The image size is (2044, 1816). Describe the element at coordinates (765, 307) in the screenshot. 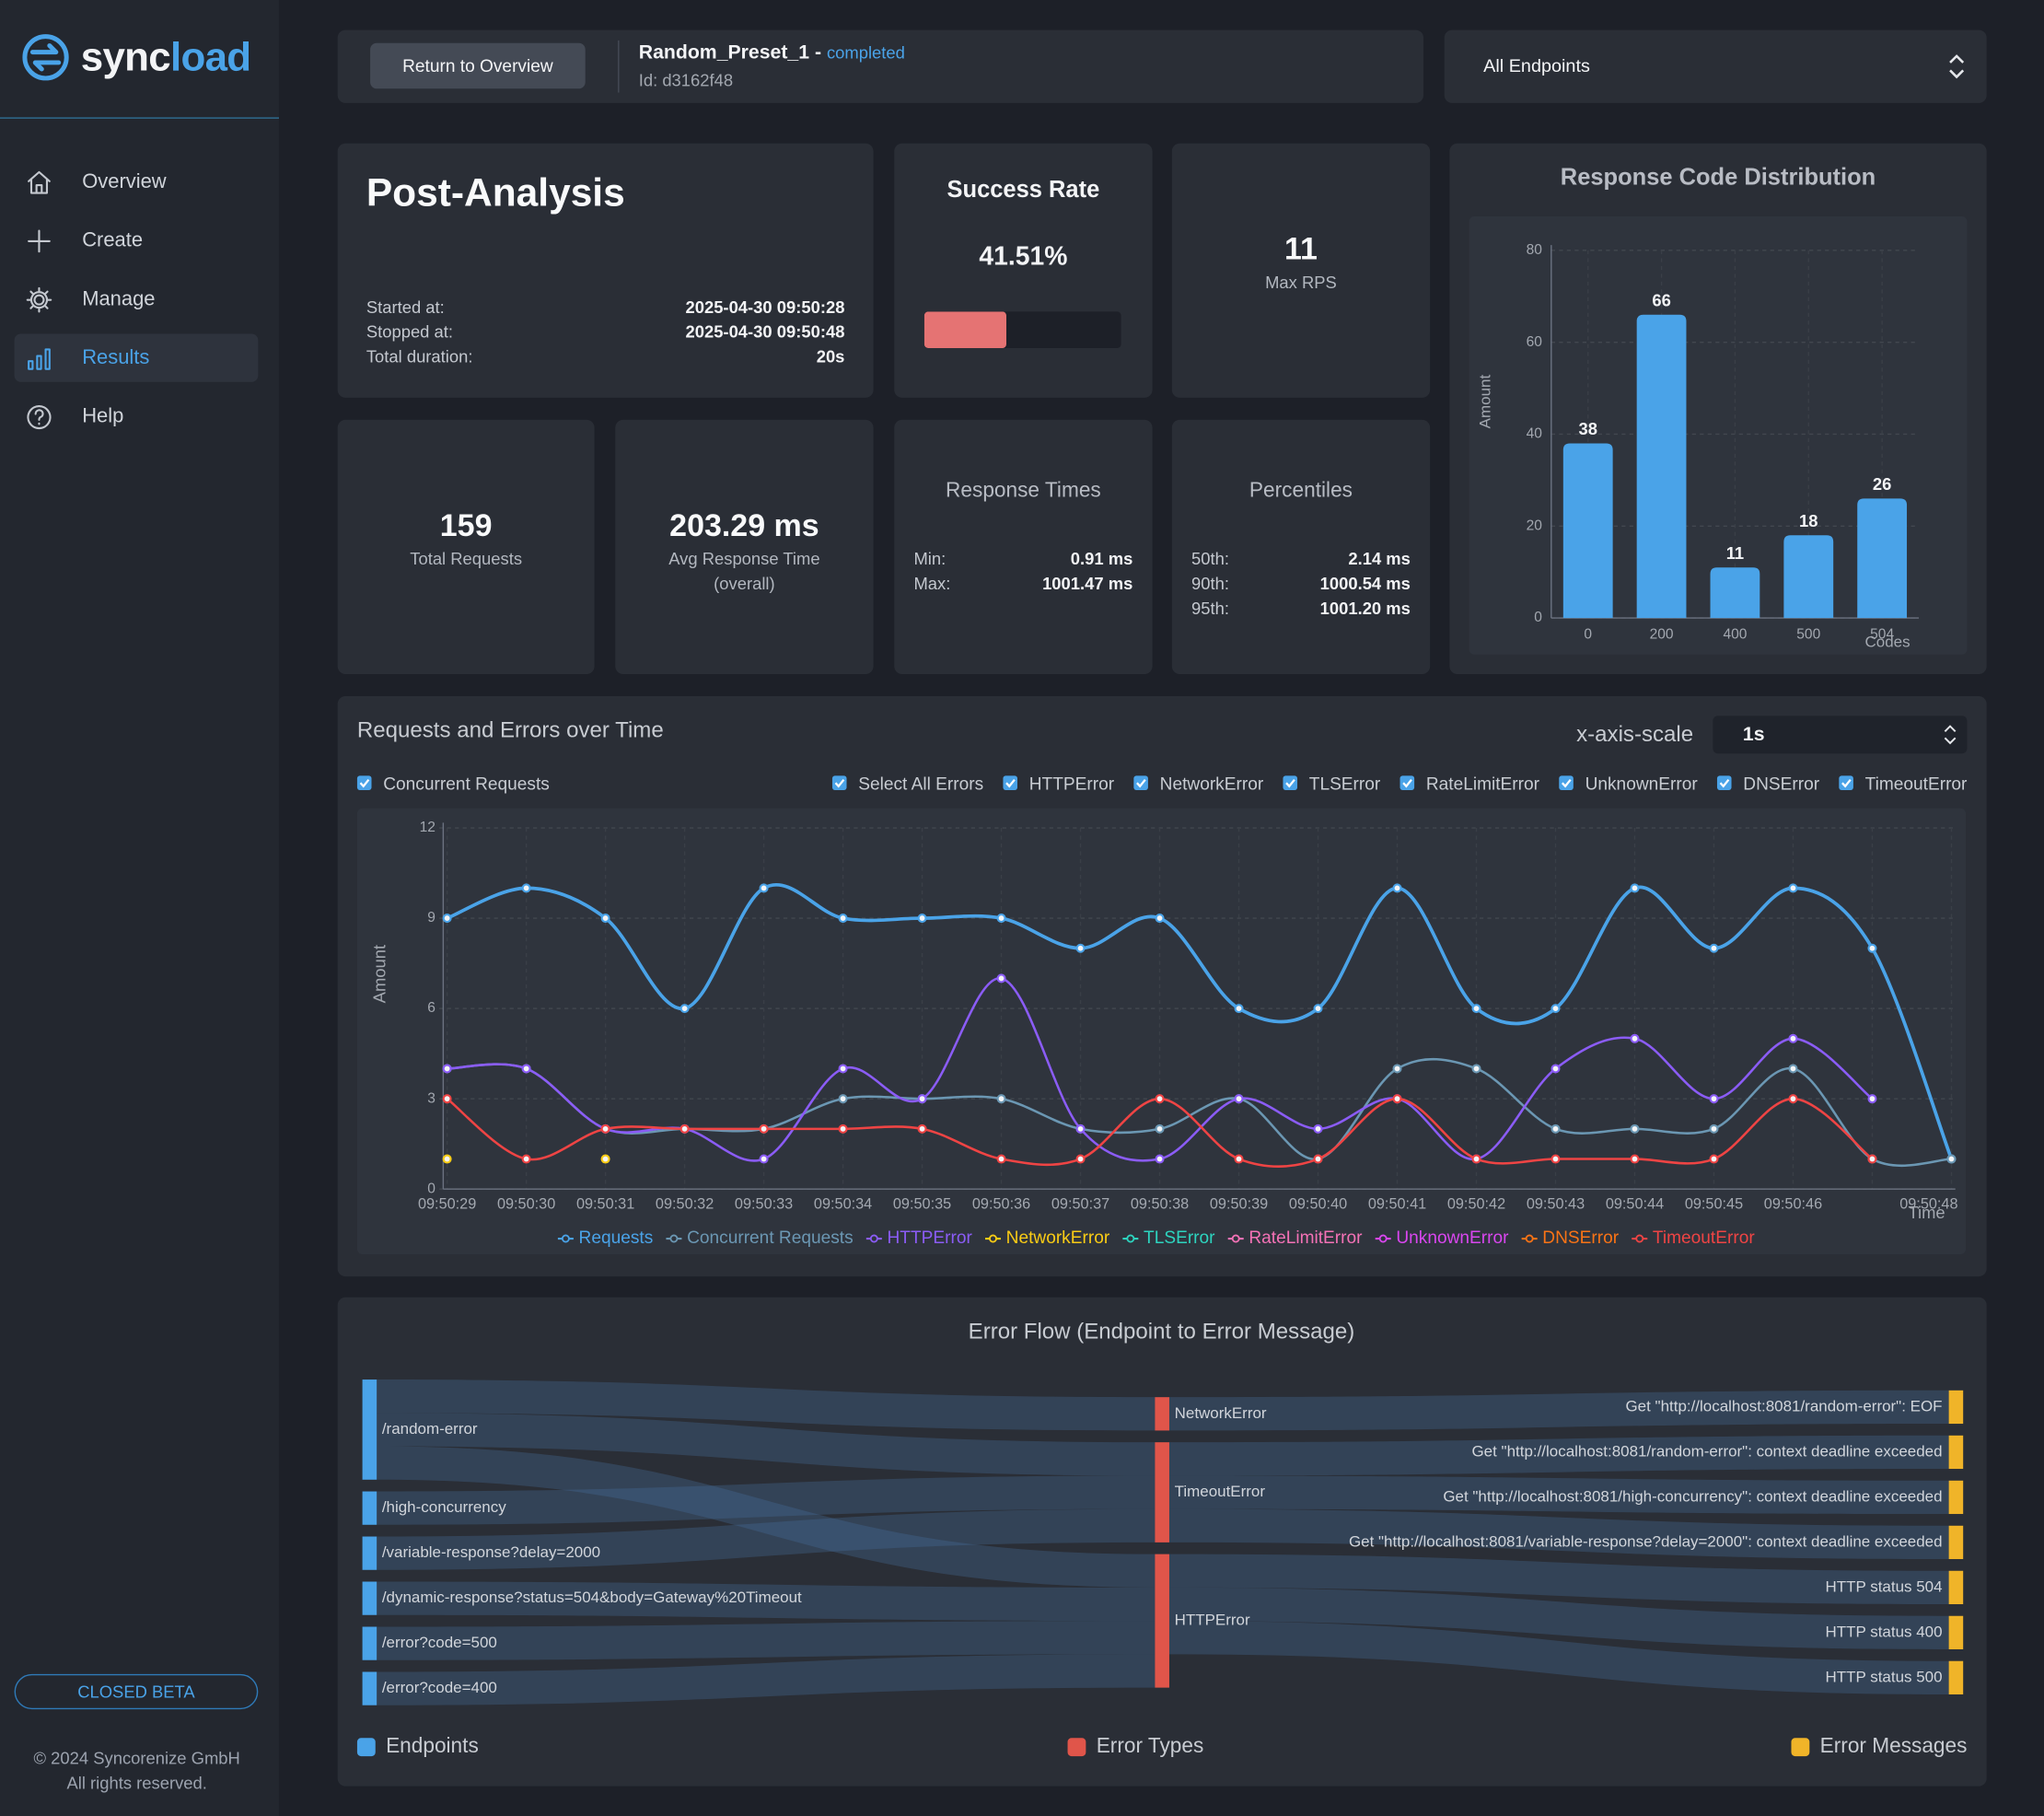

I see `row-value: 2025-04-30 09:50:28` at that location.